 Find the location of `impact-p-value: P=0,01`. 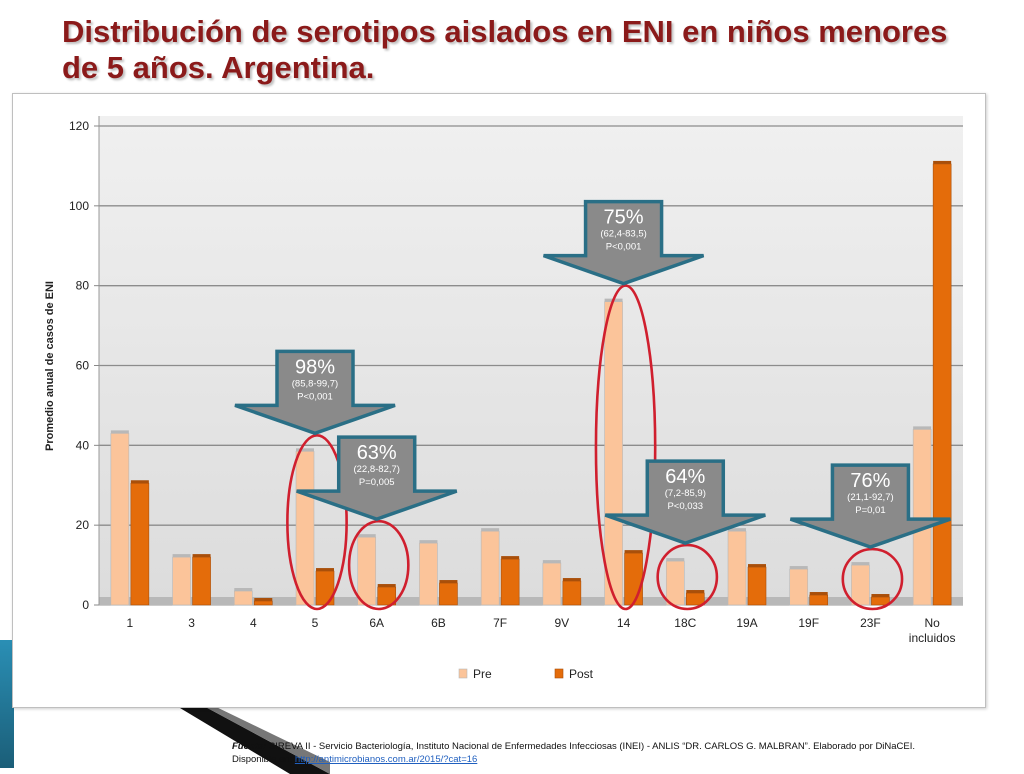

impact-p-value: P=0,01 is located at coordinates (870, 510).